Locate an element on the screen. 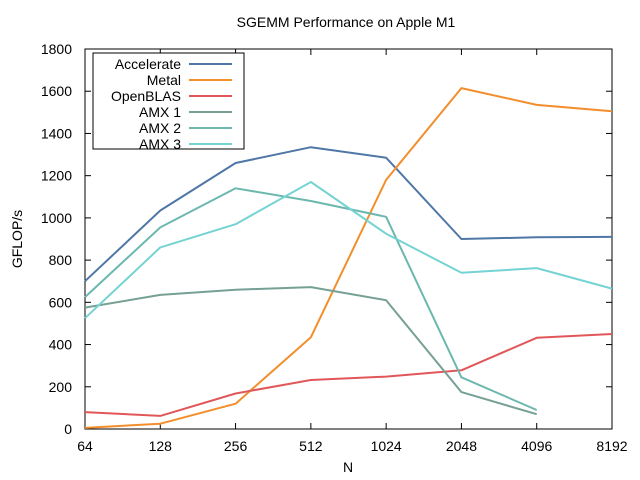 The width and height of the screenshot is (640, 480). y-tick-label: 1800 is located at coordinates (56, 49).